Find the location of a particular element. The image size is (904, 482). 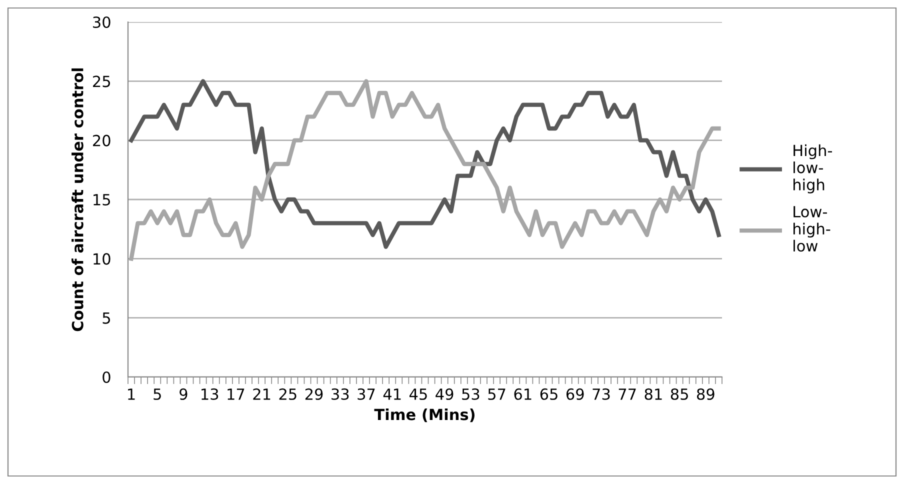

x-tick-label: 9 is located at coordinates (184, 394).